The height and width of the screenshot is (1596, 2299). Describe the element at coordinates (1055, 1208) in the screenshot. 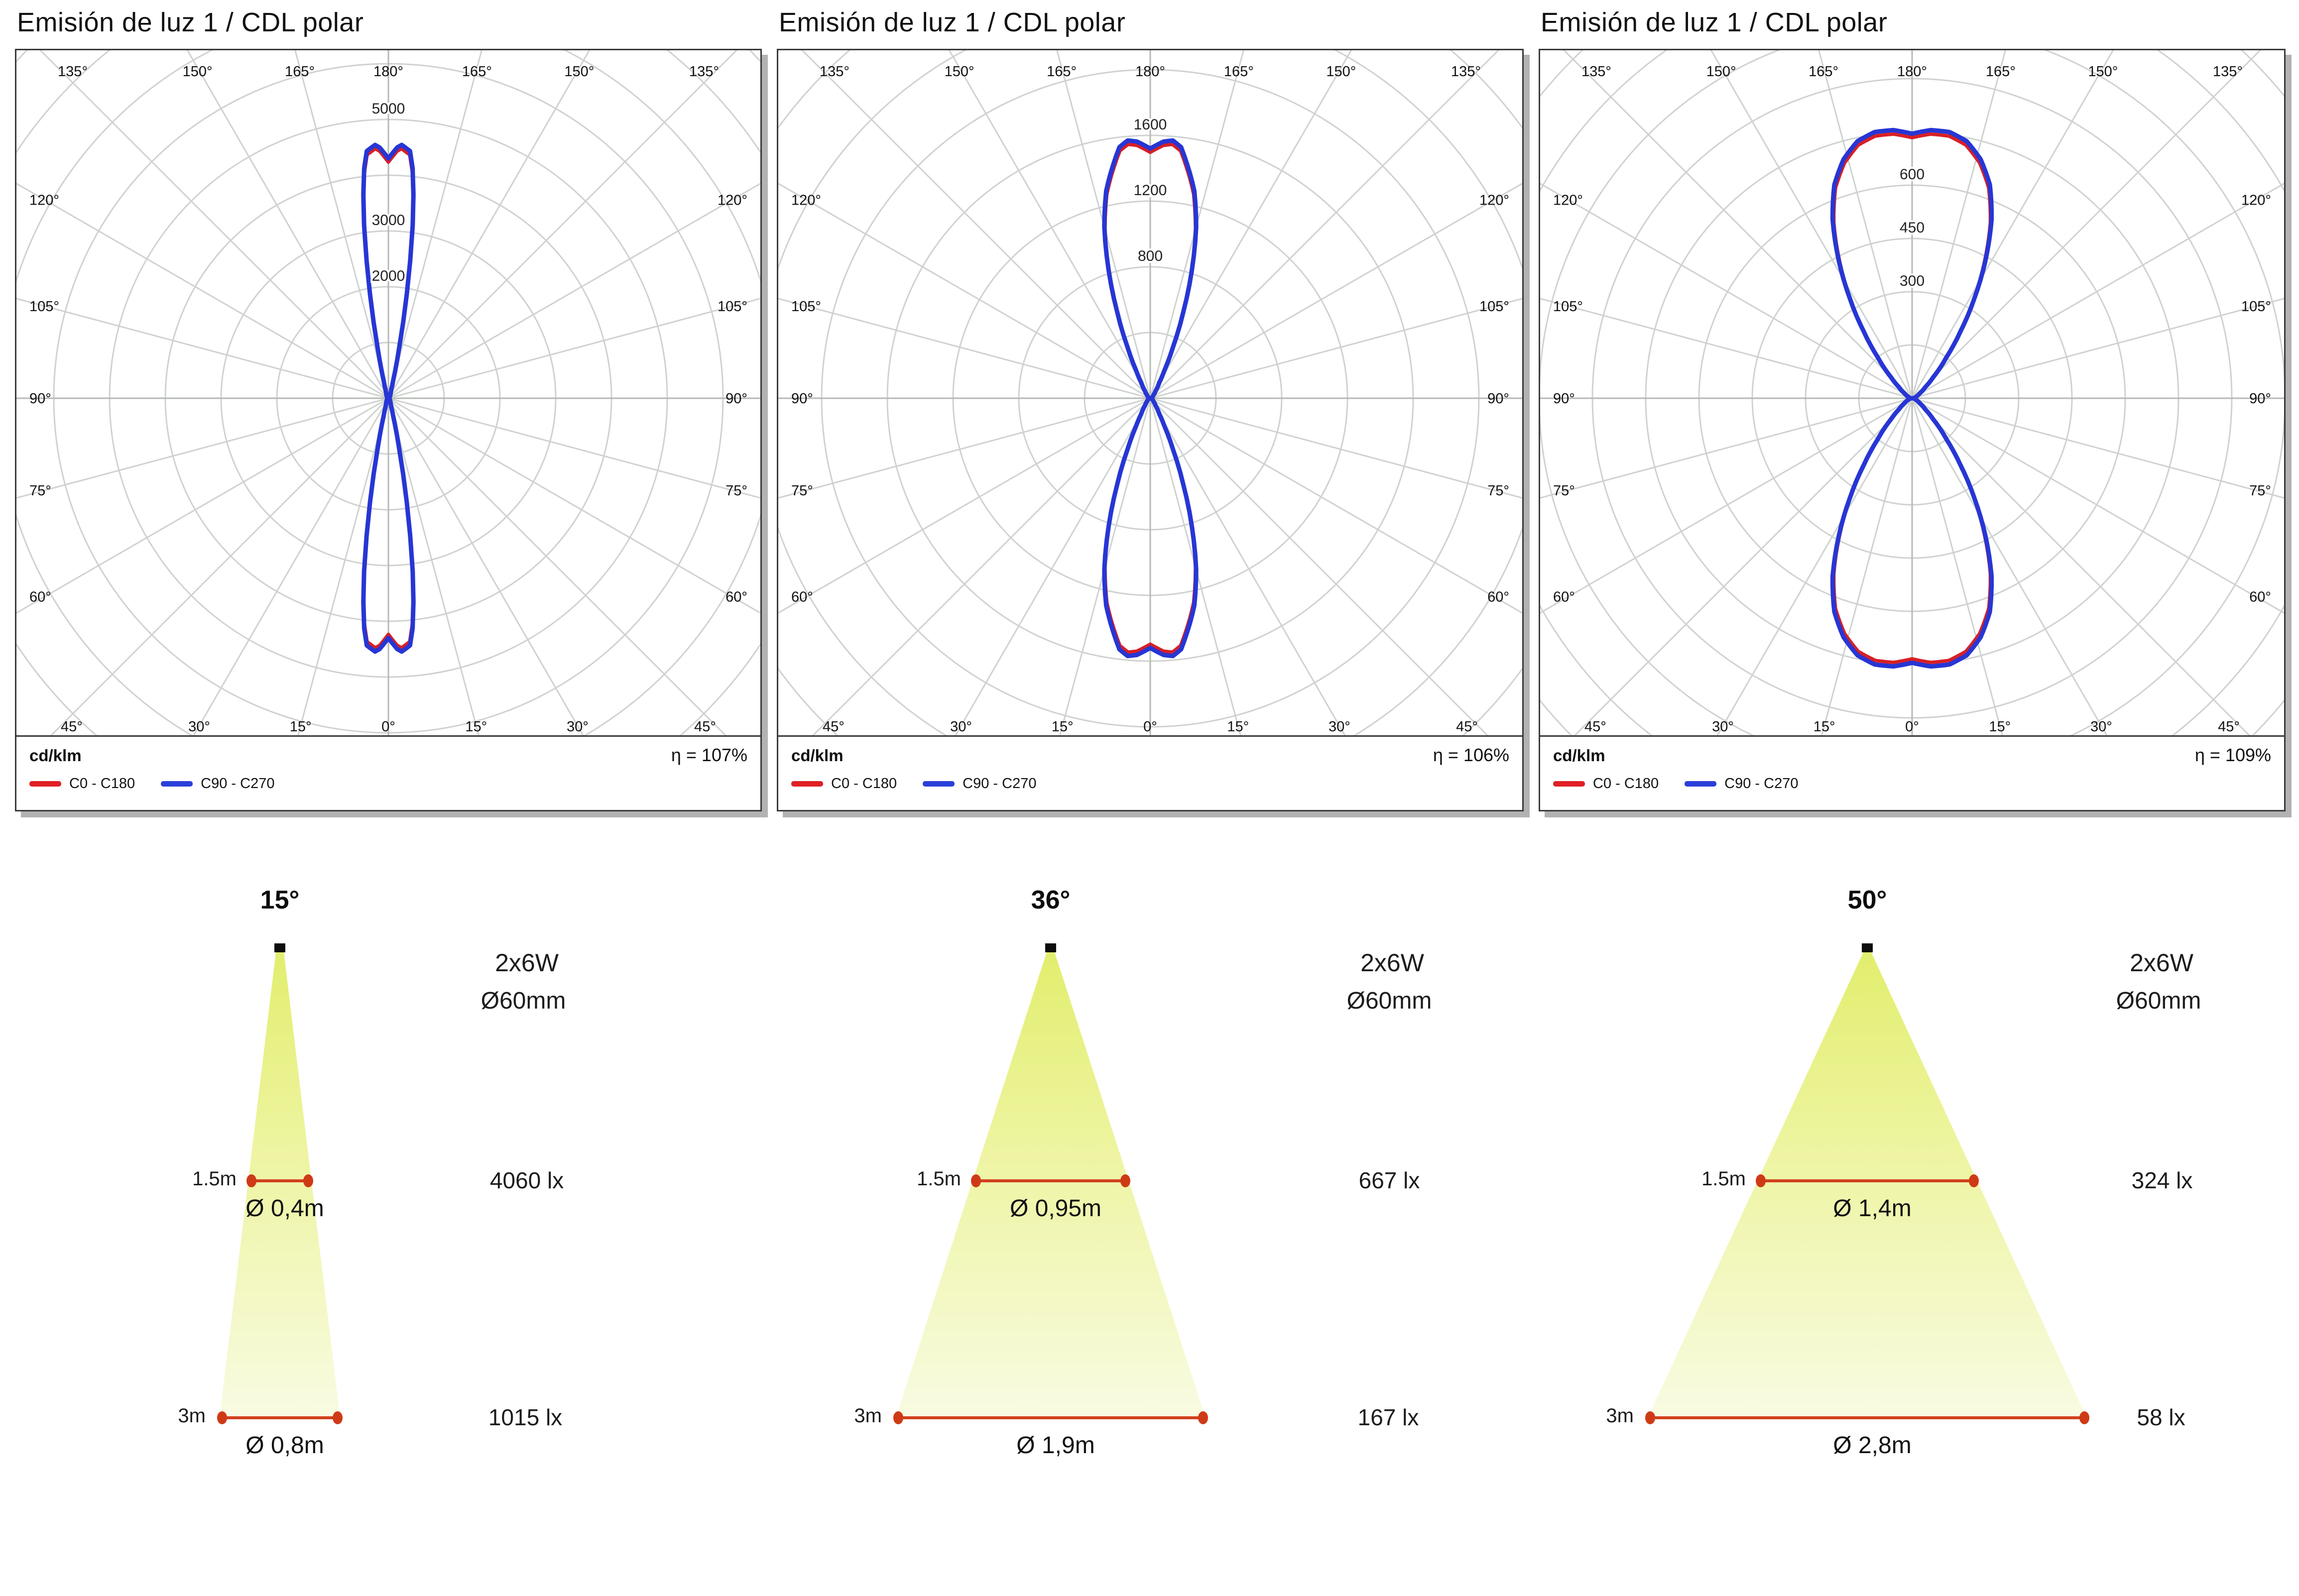

I see `spot-diameter-1-5m-2: Ø 0,95m` at that location.